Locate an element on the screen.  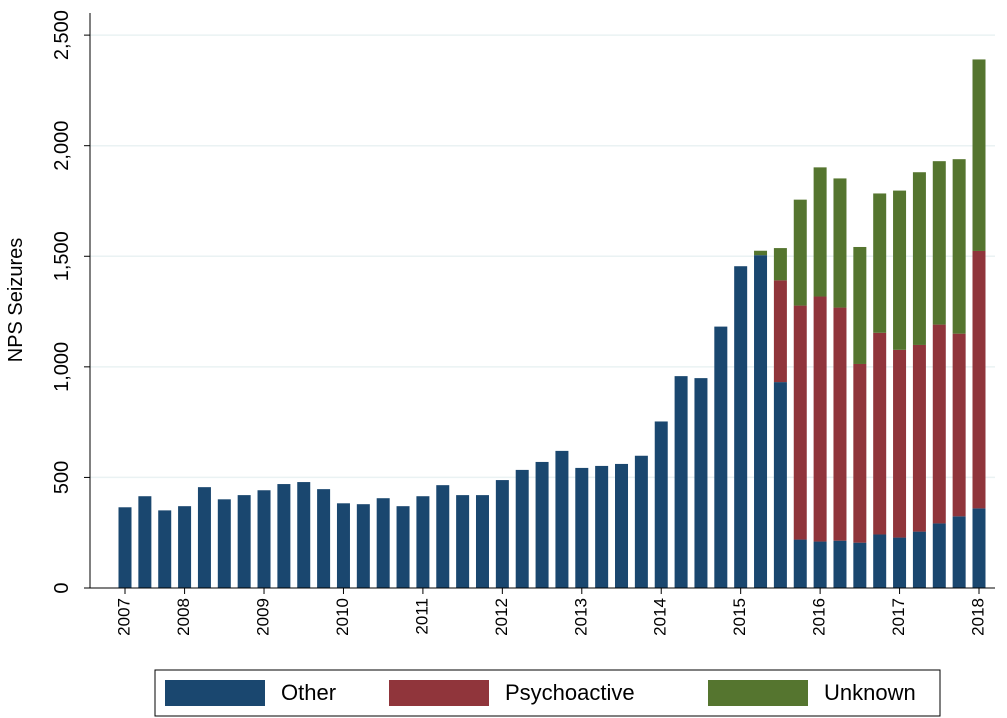
x-tick-label: 2016 is located at coordinates (819, 617).